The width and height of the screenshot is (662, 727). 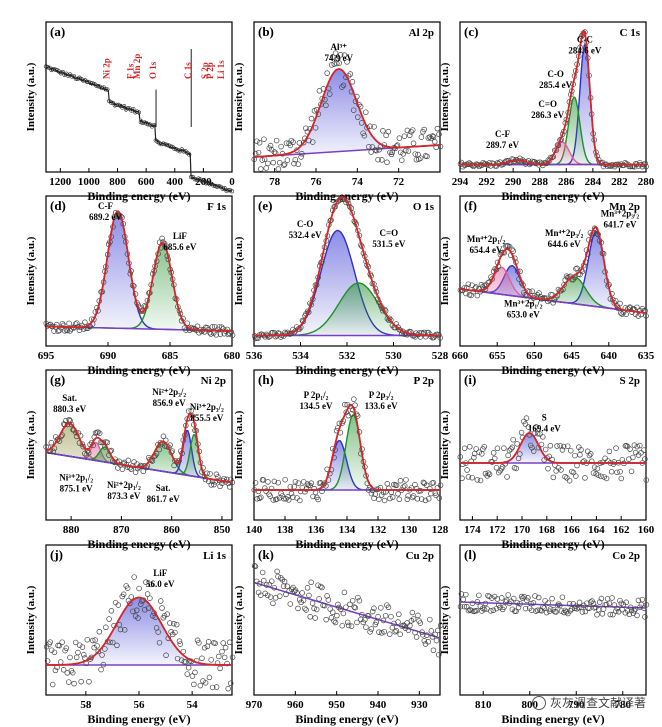 What do you see at coordinates (107, 68) in the screenshot?
I see `peak-label: Ni 2p` at bounding box center [107, 68].